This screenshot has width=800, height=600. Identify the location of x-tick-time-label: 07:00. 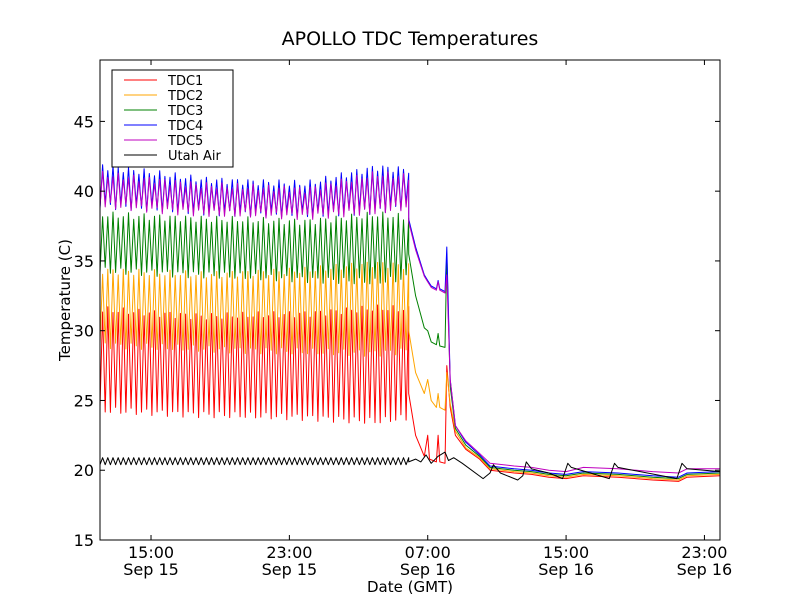
(428, 552).